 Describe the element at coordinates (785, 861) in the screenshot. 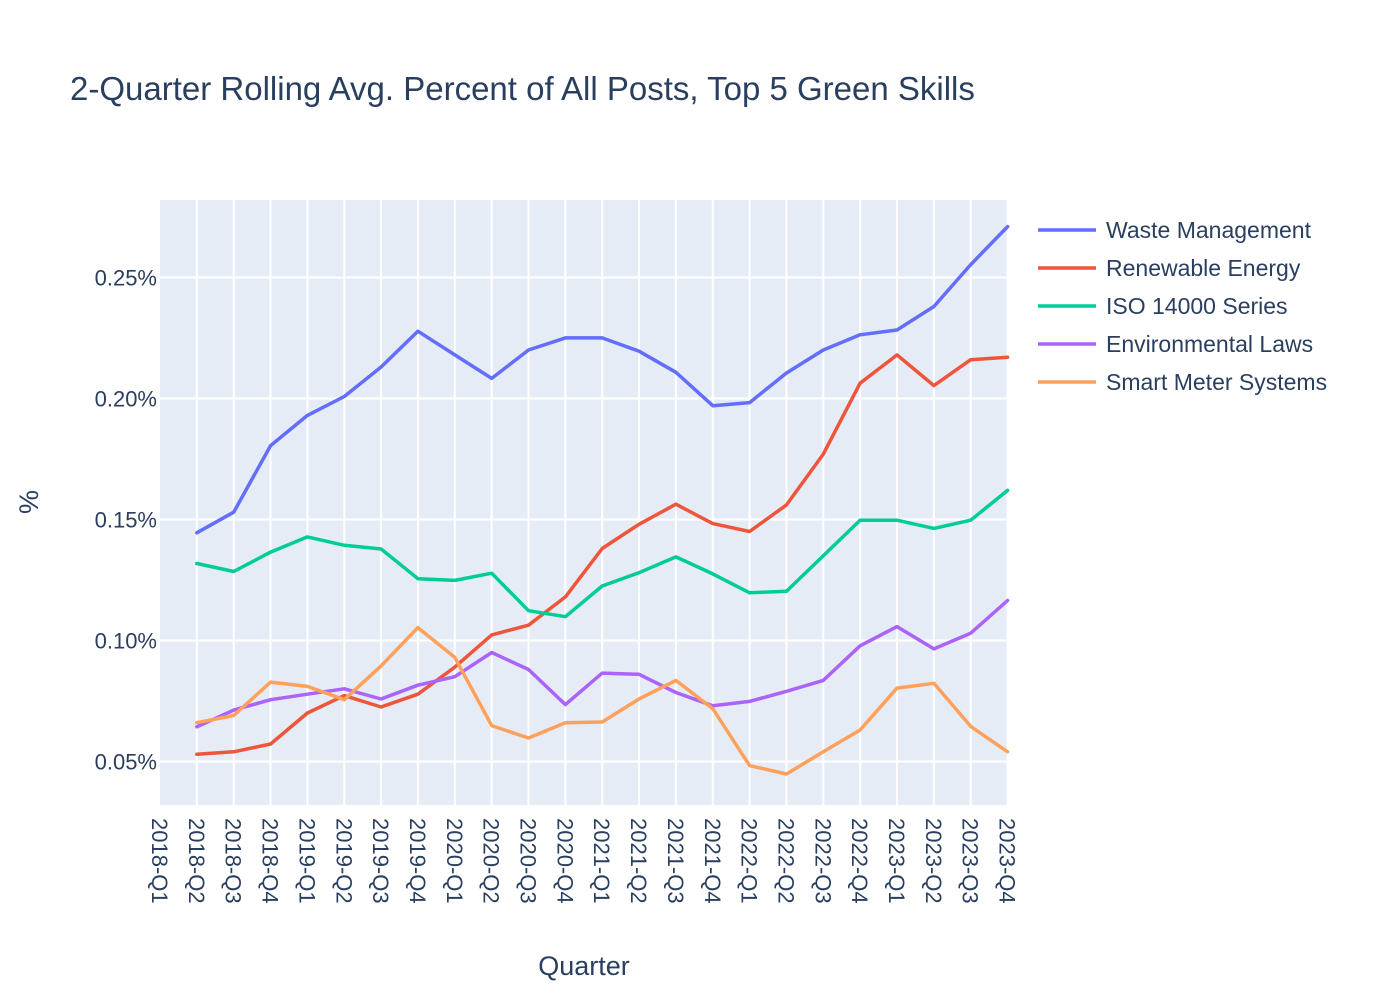

I see `x-tick-label: 2022-Q2` at that location.